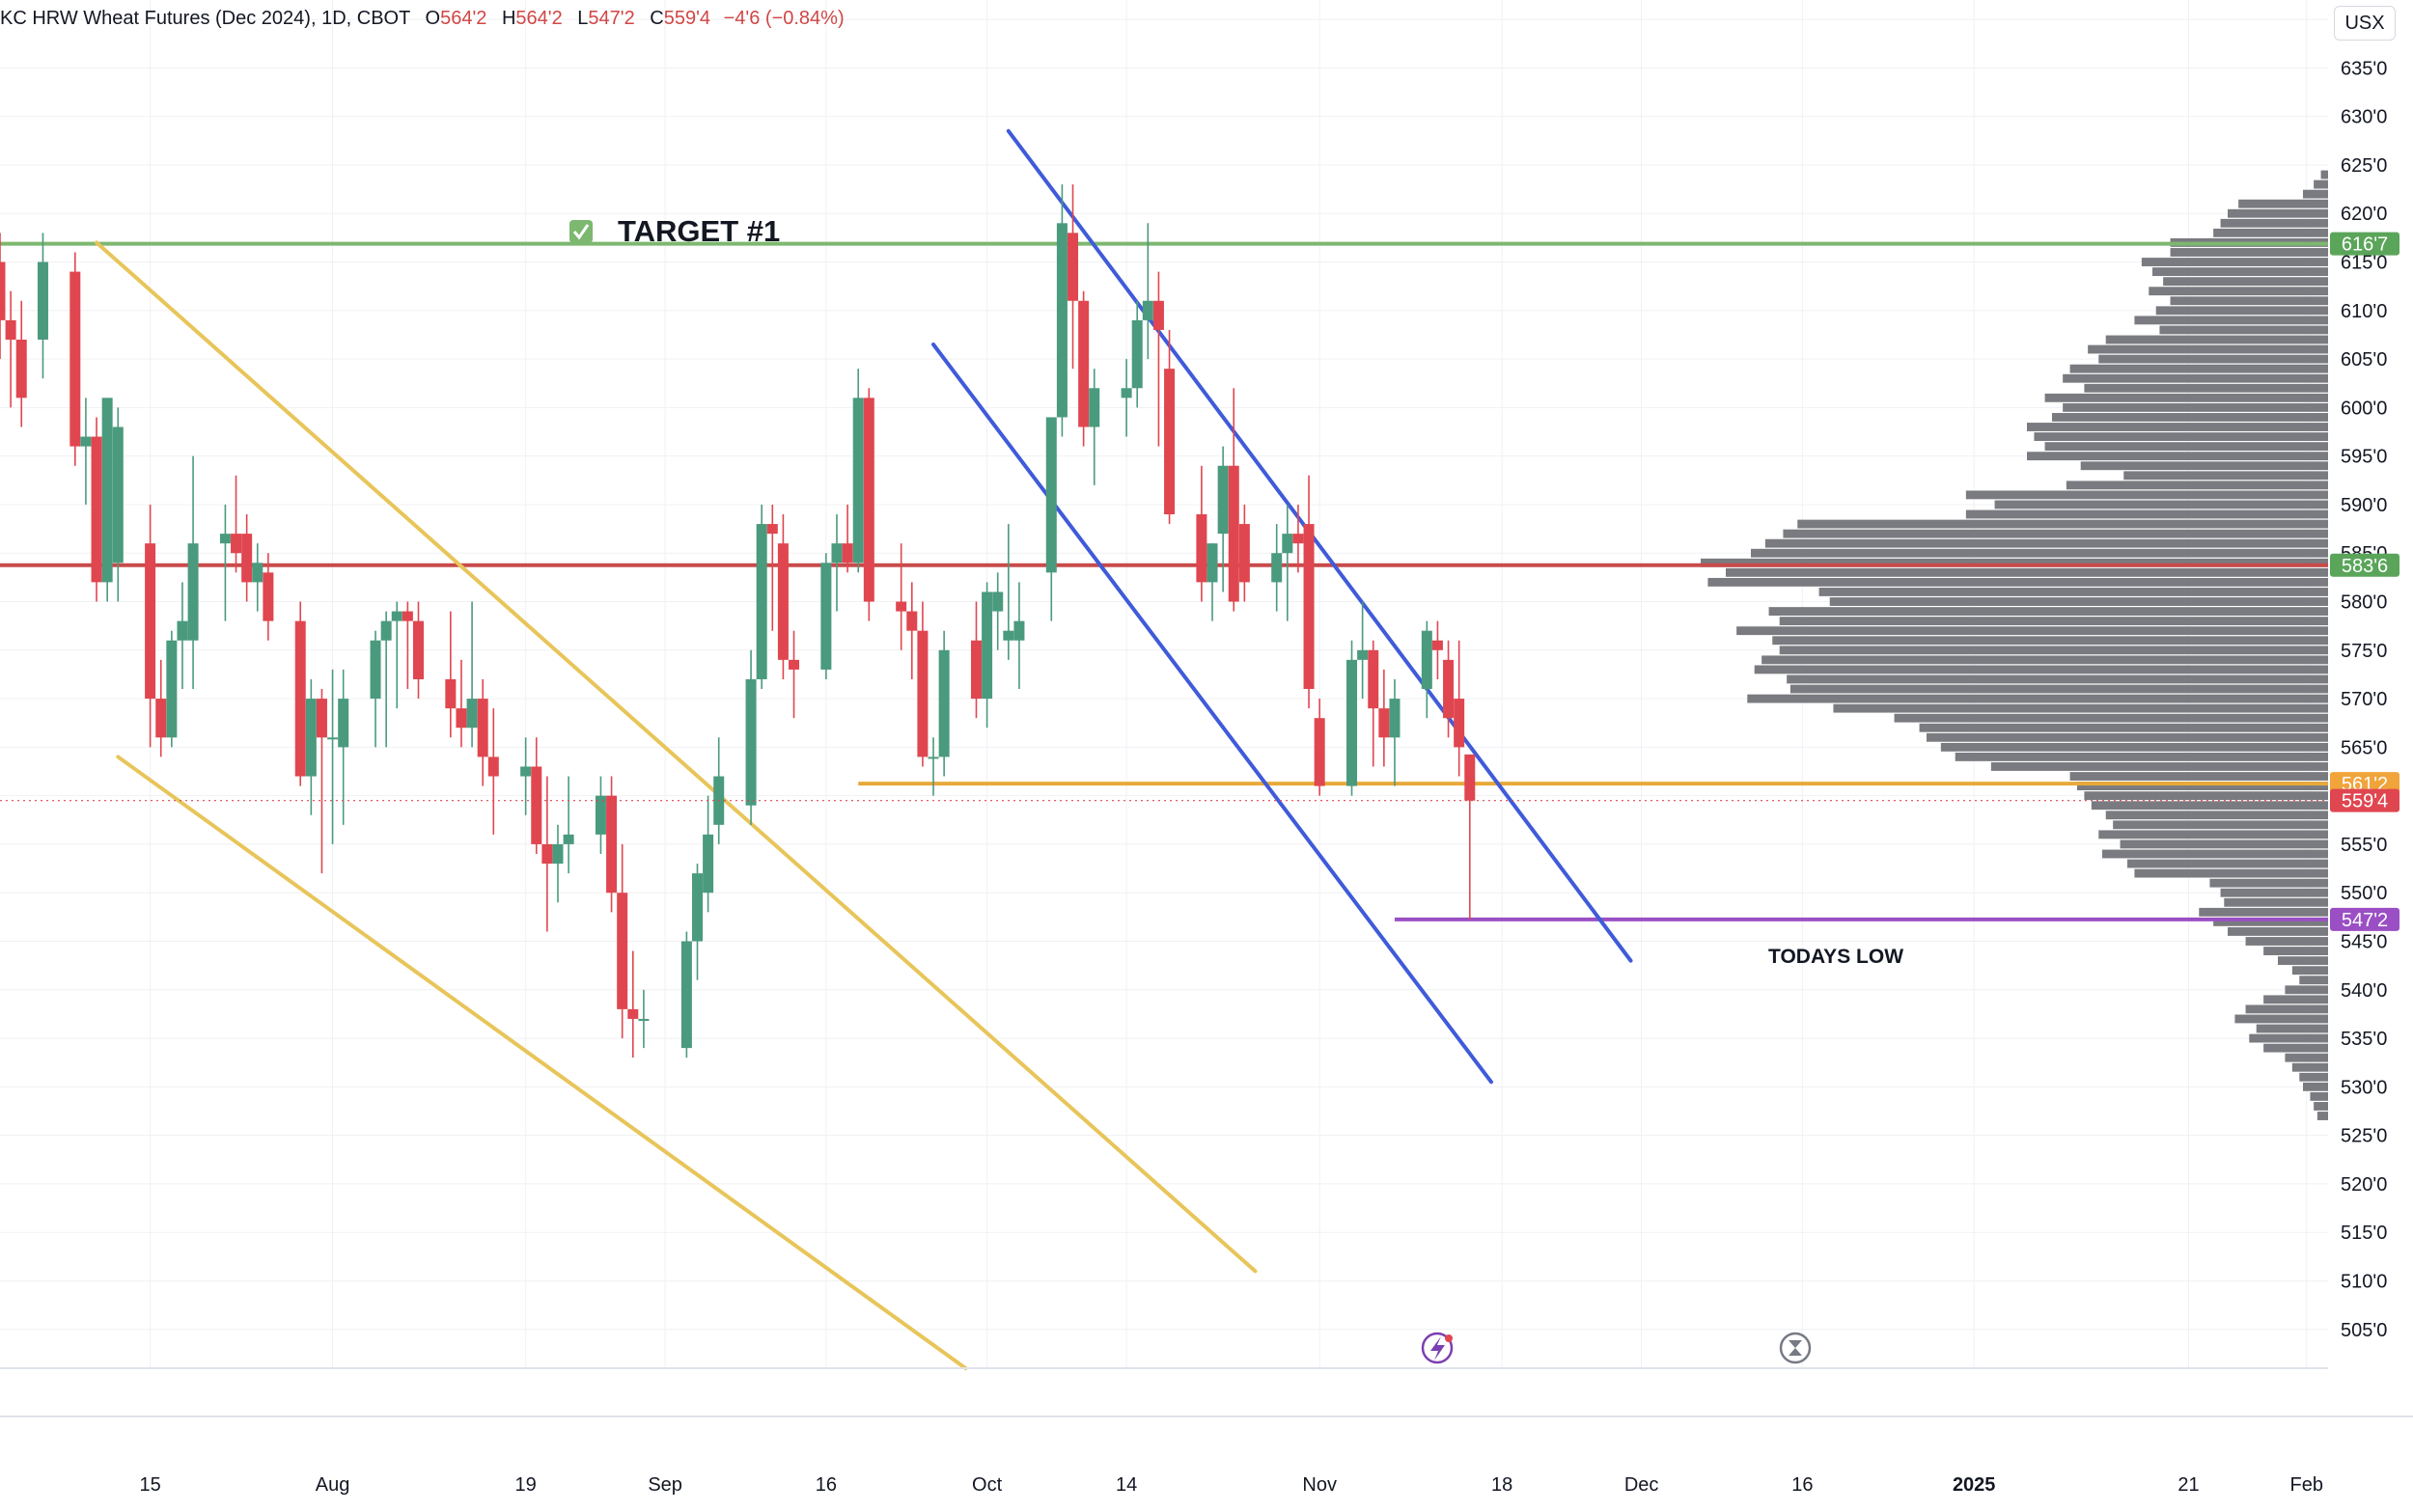 The image size is (2413, 1512). I want to click on y-tick-label: 615'0, so click(2364, 263).